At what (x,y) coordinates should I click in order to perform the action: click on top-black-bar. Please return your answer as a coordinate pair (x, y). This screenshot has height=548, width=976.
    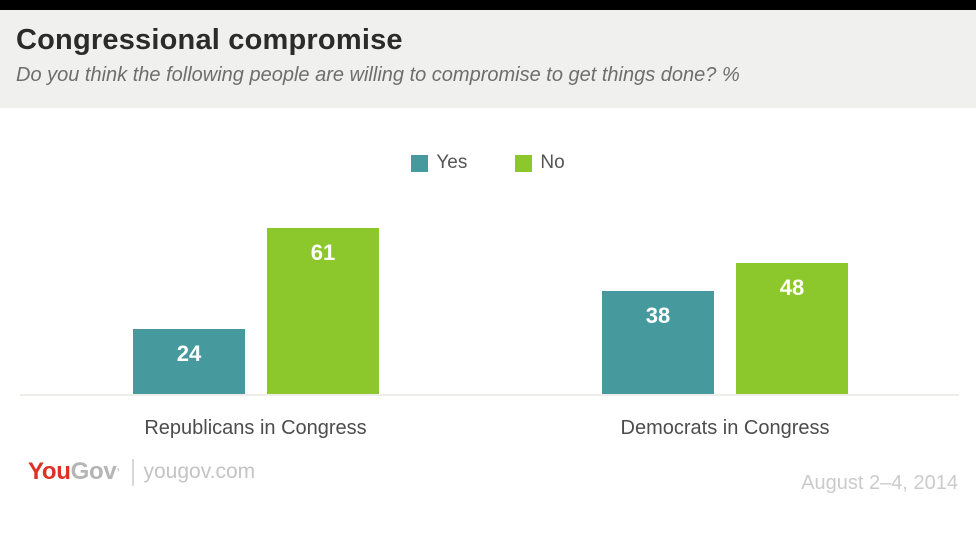
    Looking at the image, I should click on (488, 5).